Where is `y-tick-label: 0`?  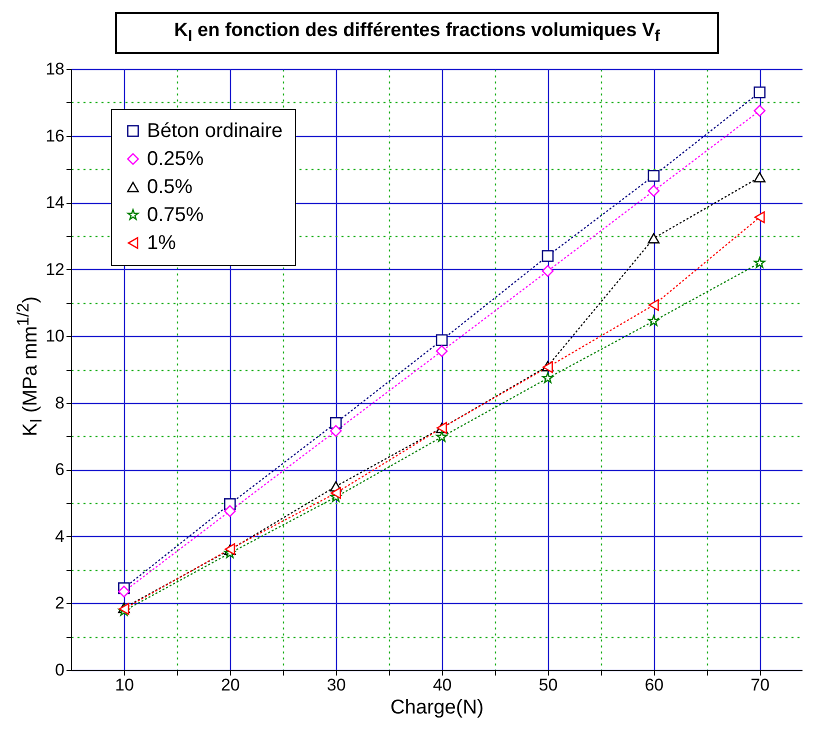
y-tick-label: 0 is located at coordinates (59, 670).